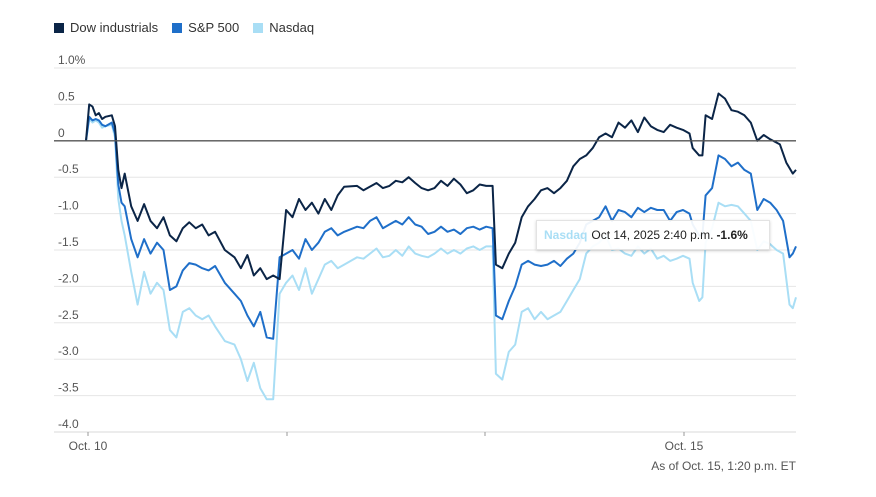 The width and height of the screenshot is (876, 497). I want to click on chart-legend: Dow industrials S&P 500 Nasdaq, so click(184, 27).